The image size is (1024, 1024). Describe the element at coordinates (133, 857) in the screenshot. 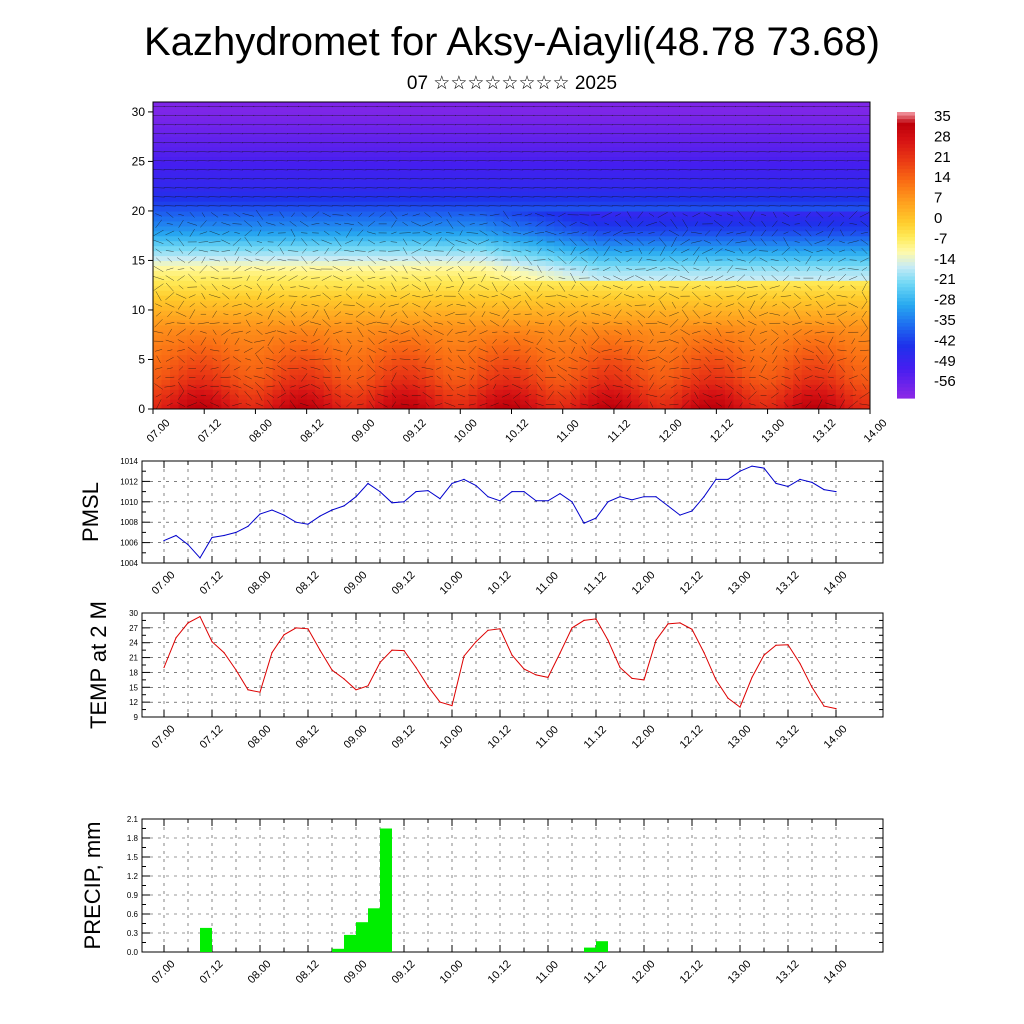

I see `y-tick-label: 1.5` at that location.